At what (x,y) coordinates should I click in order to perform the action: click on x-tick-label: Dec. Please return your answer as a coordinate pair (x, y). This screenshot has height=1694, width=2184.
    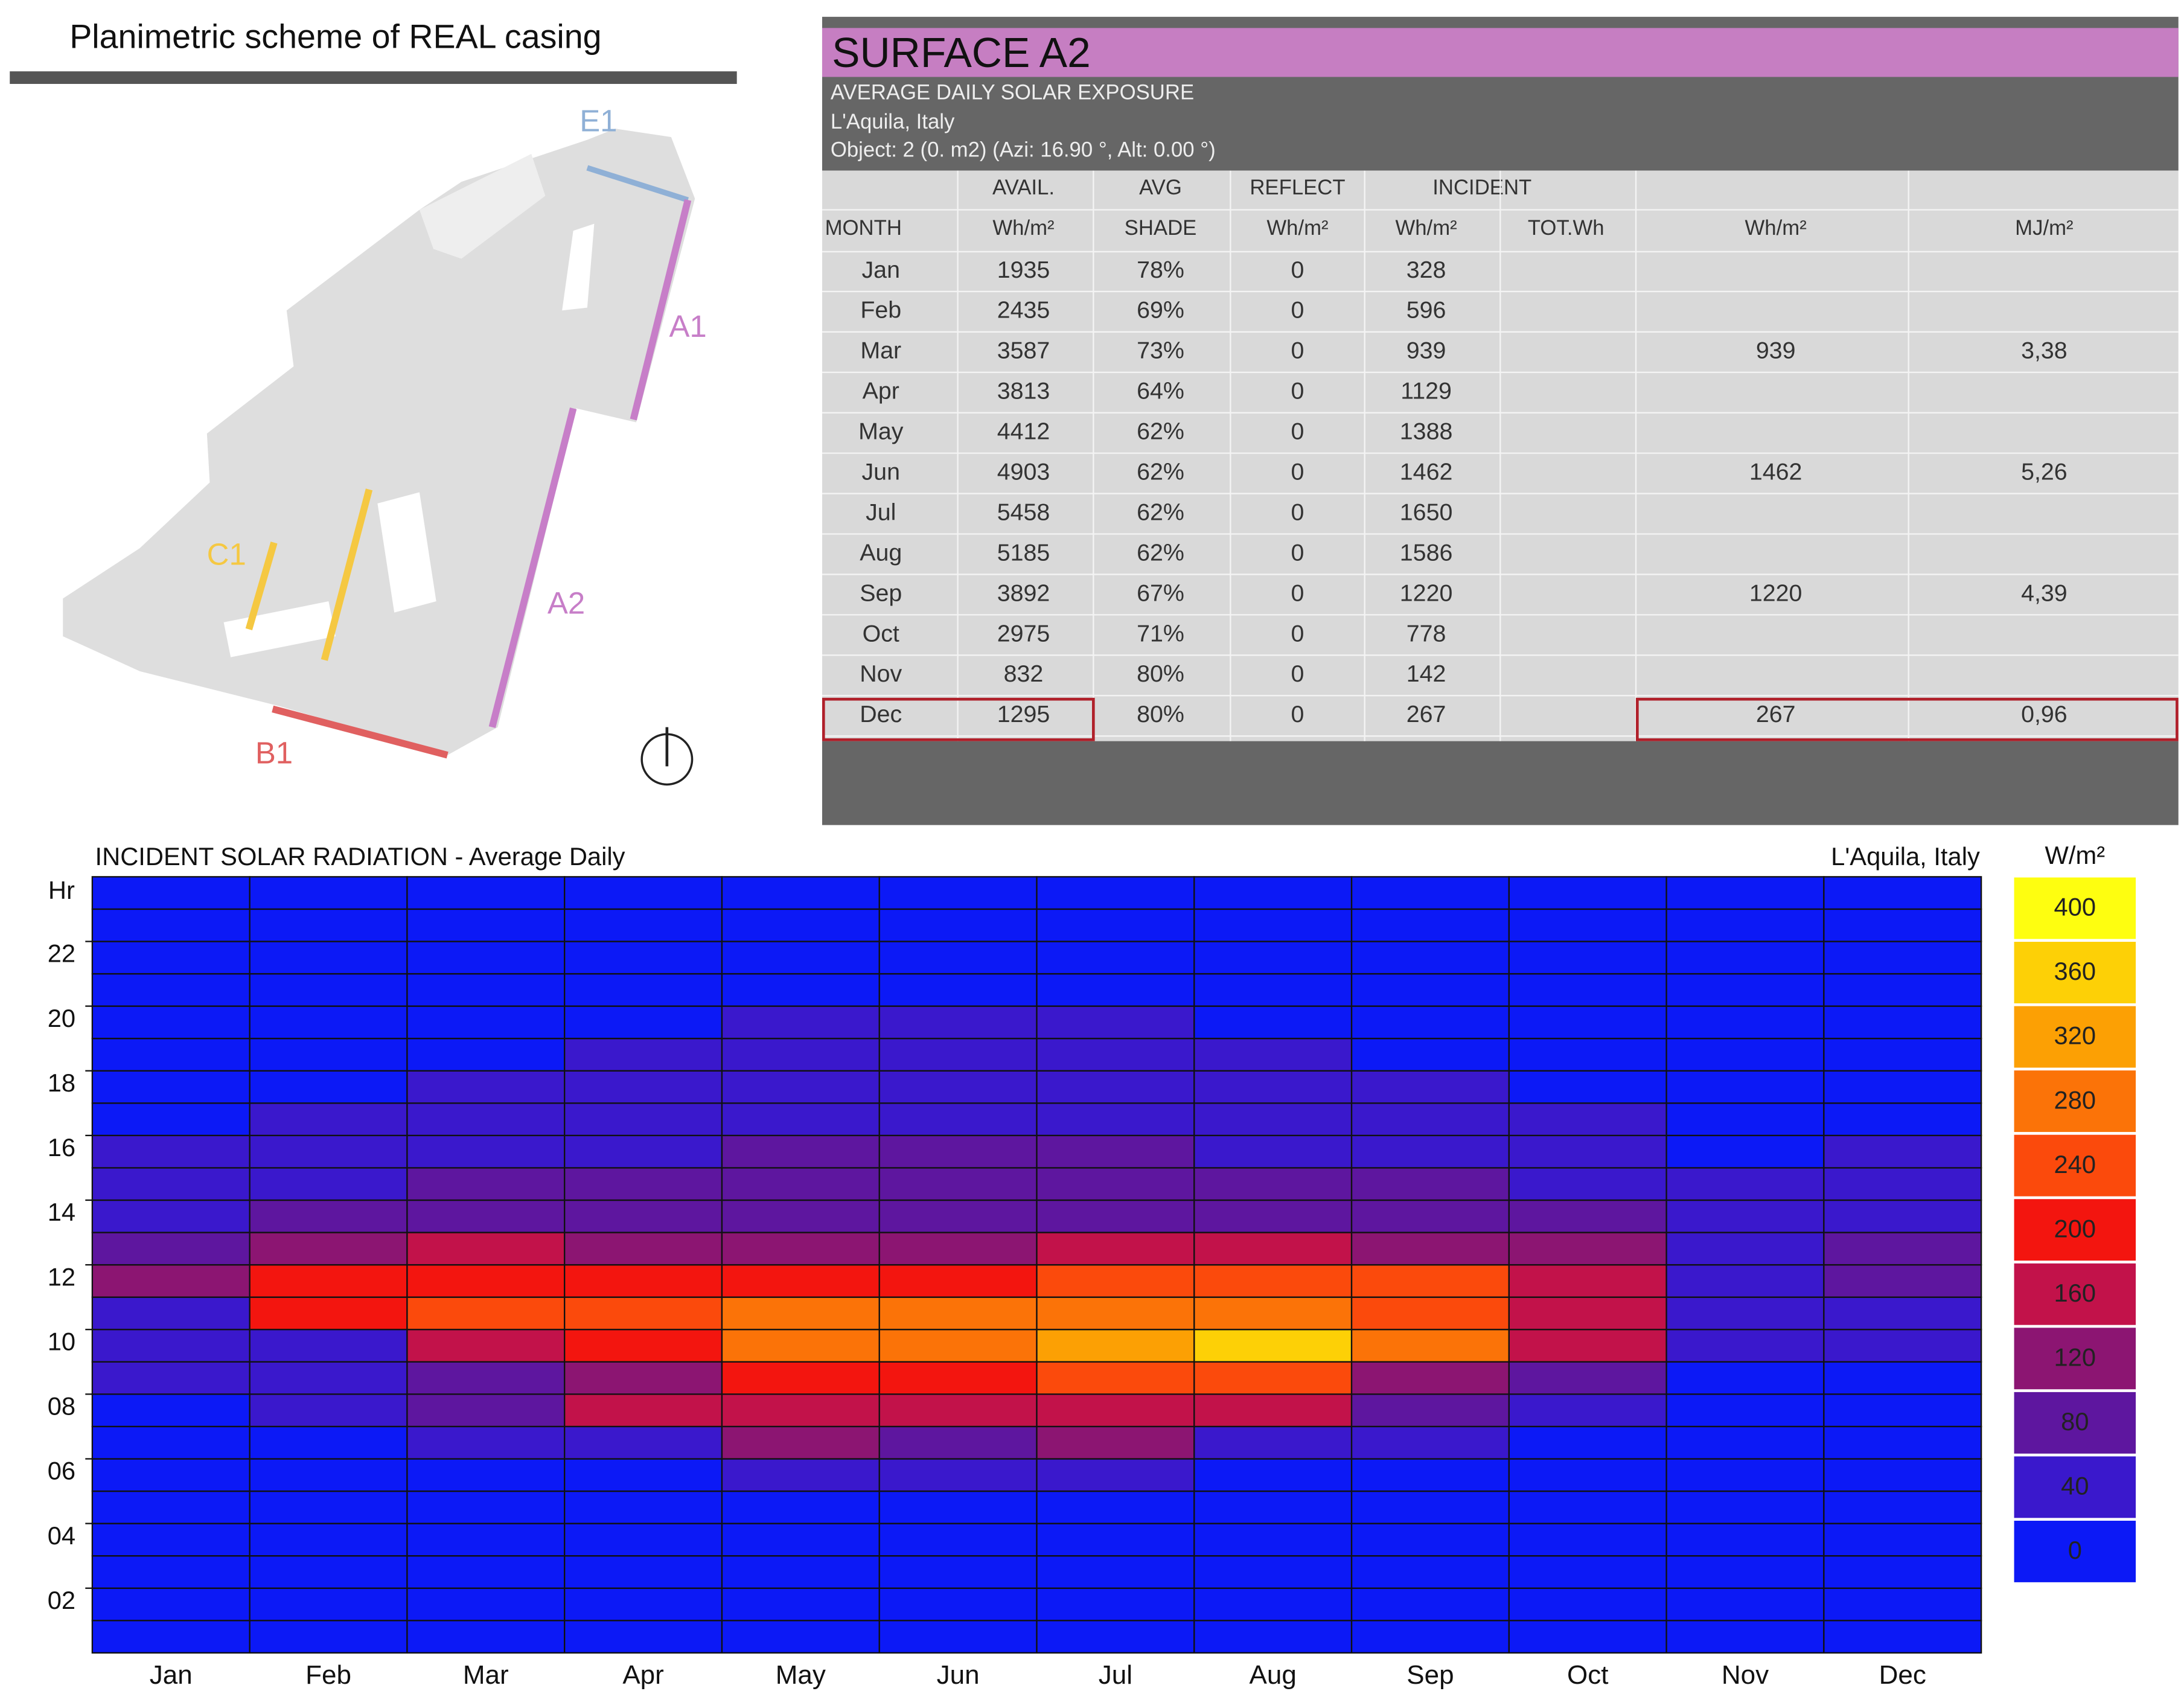
    Looking at the image, I should click on (1903, 1675).